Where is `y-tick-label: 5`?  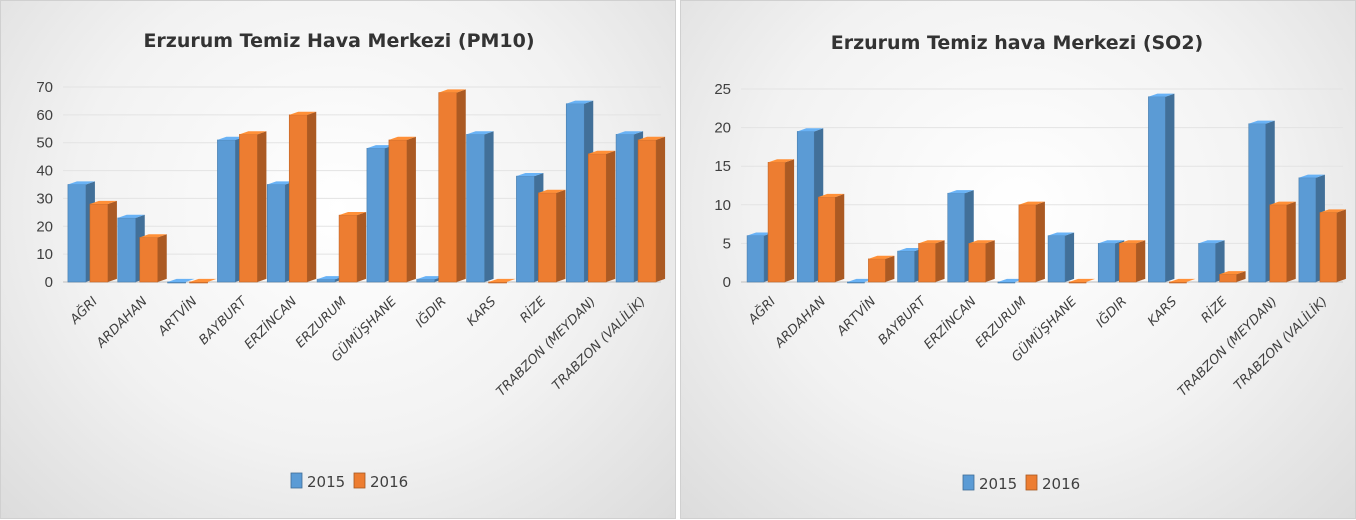
y-tick-label: 5 is located at coordinates (727, 243).